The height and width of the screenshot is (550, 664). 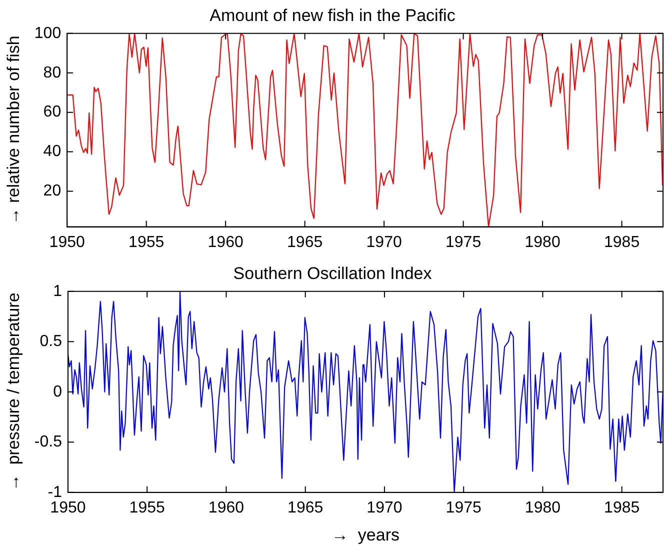 I want to click on y-tick-label: 0, so click(x=57, y=391).